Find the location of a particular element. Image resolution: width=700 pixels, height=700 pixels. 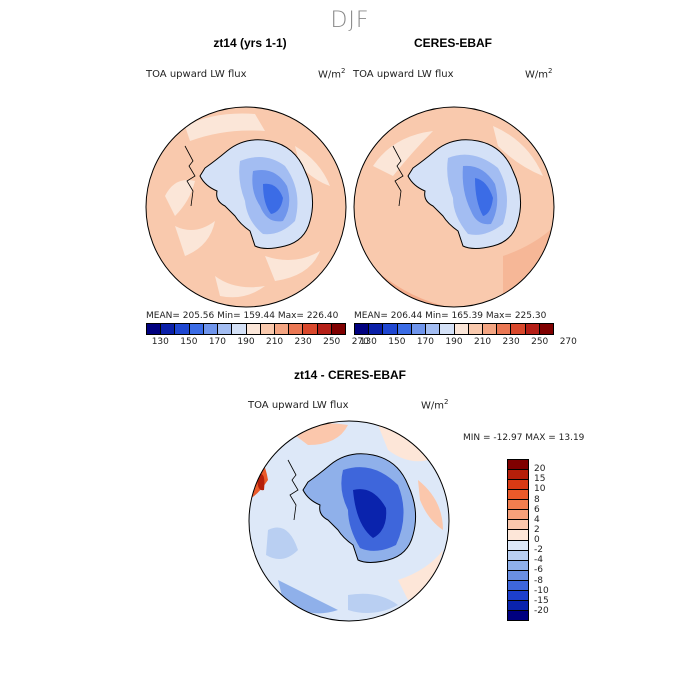

diff-title: zt14 - CERES-EBAF is located at coordinates (349, 375).